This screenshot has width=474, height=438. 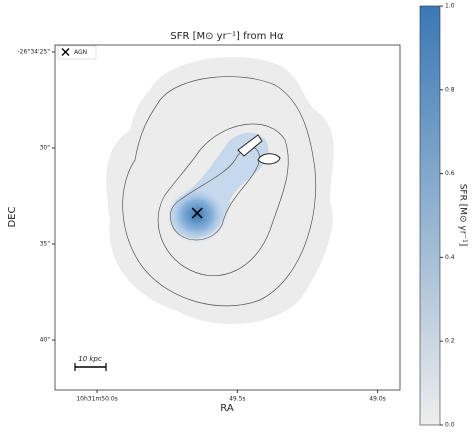 I want to click on y-tick-label: 40", so click(x=45, y=340).